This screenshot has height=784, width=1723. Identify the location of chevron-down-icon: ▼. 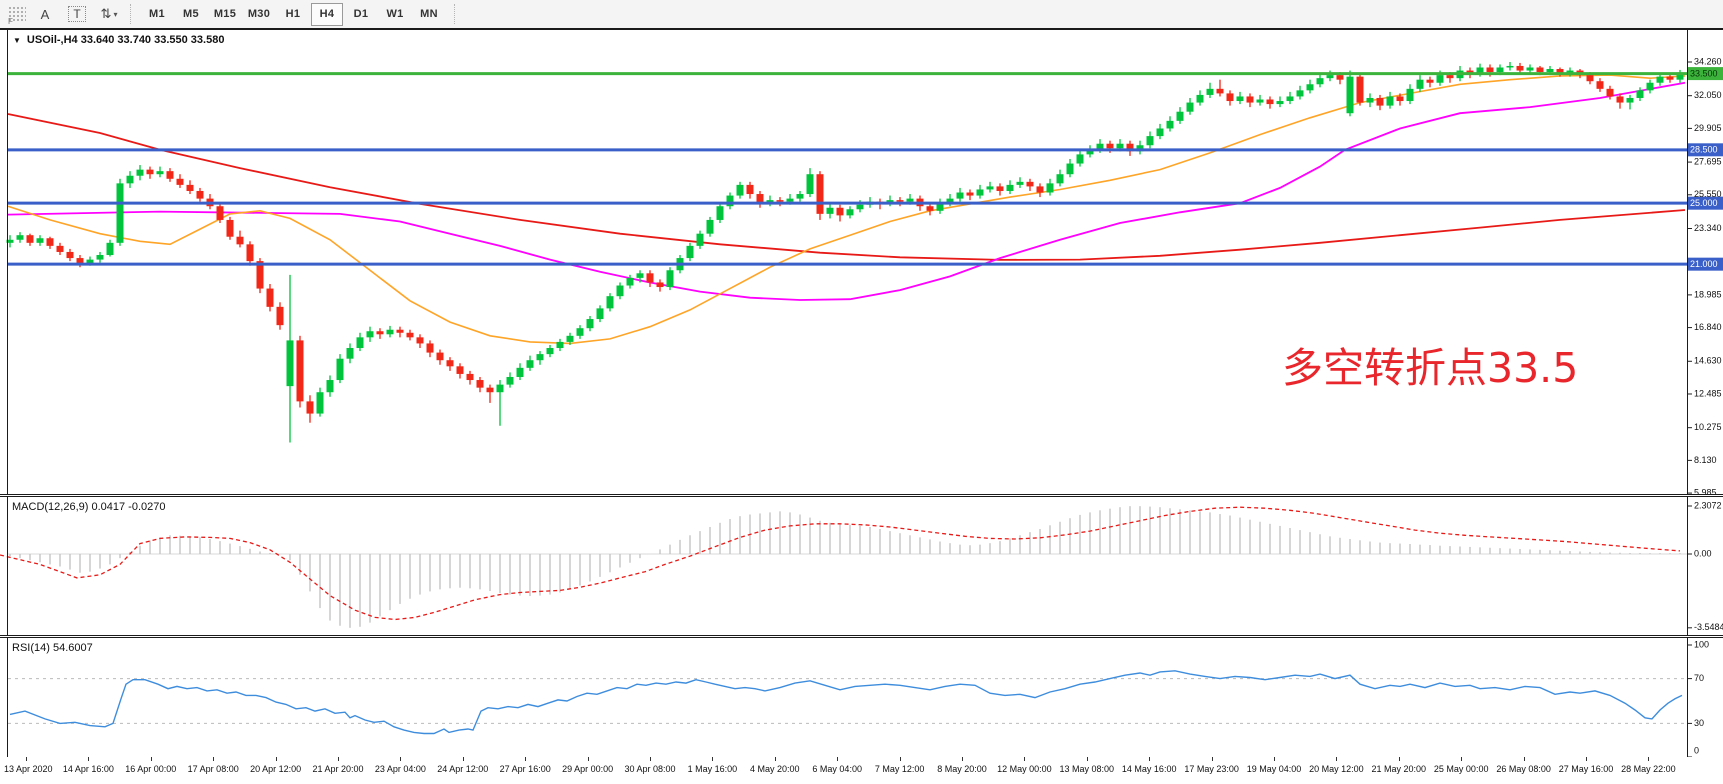
(17, 40).